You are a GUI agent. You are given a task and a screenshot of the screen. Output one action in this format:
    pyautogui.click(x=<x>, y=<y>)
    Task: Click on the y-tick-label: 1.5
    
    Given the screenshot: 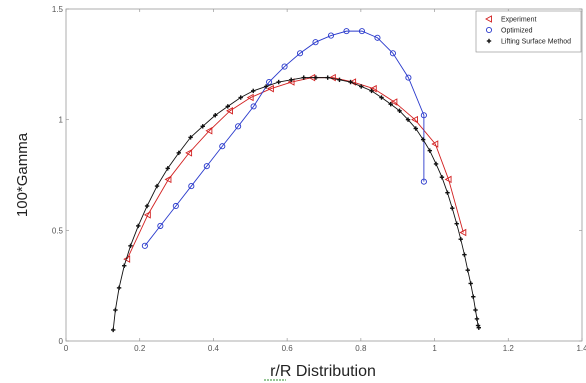 What is the action you would take?
    pyautogui.click(x=58, y=9)
    